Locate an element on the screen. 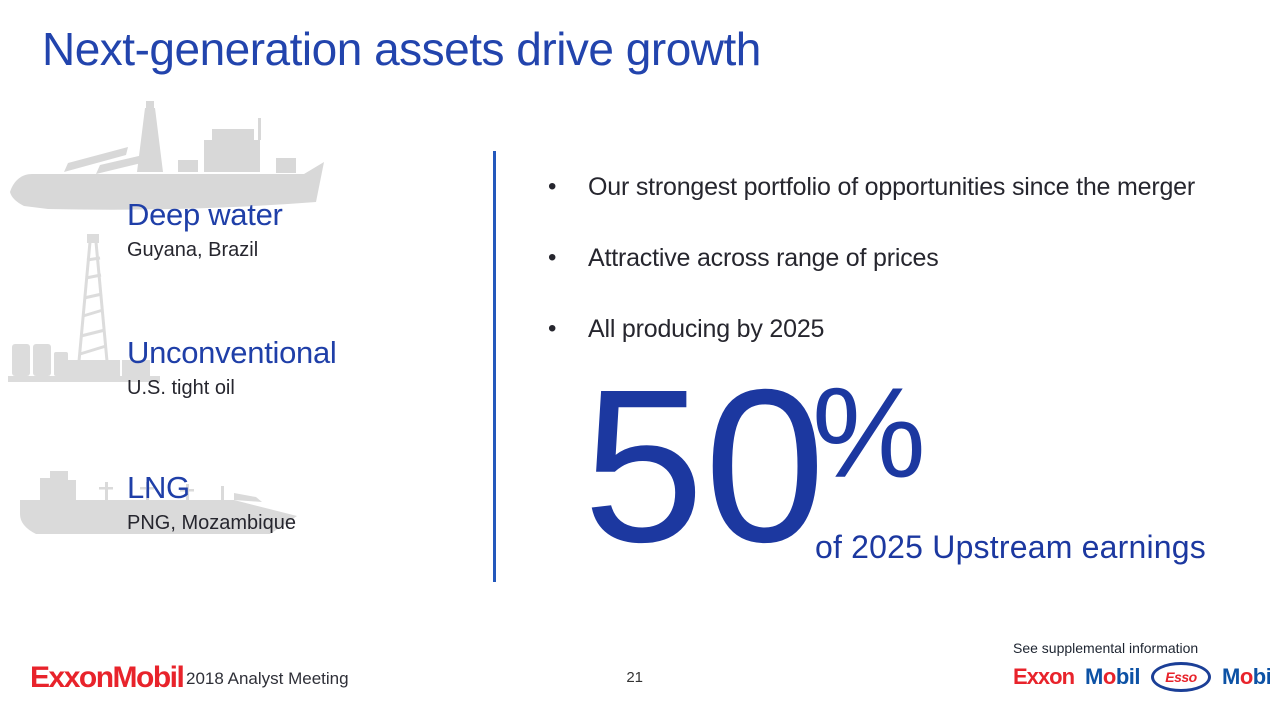  page-number: 21 is located at coordinates (635, 677).